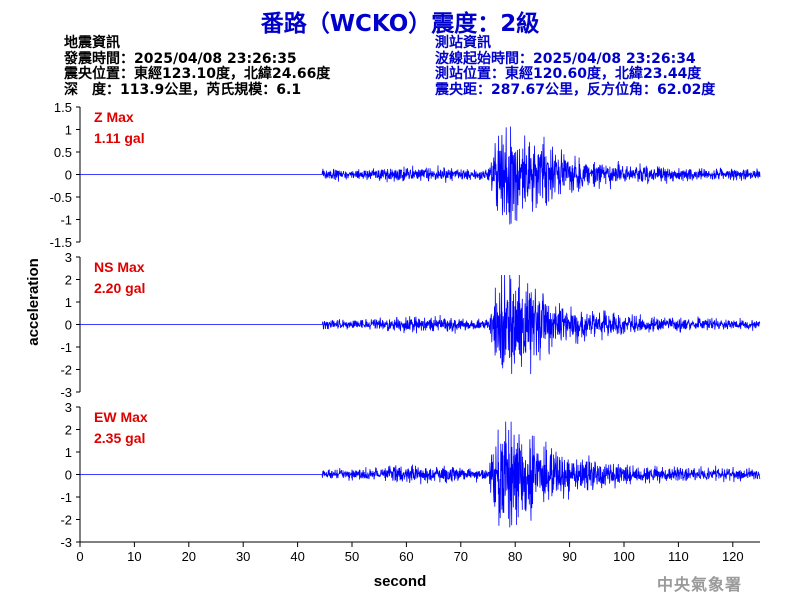 The height and width of the screenshot is (600, 800). I want to click on y-tick-label-ew: 3, so click(68, 407).